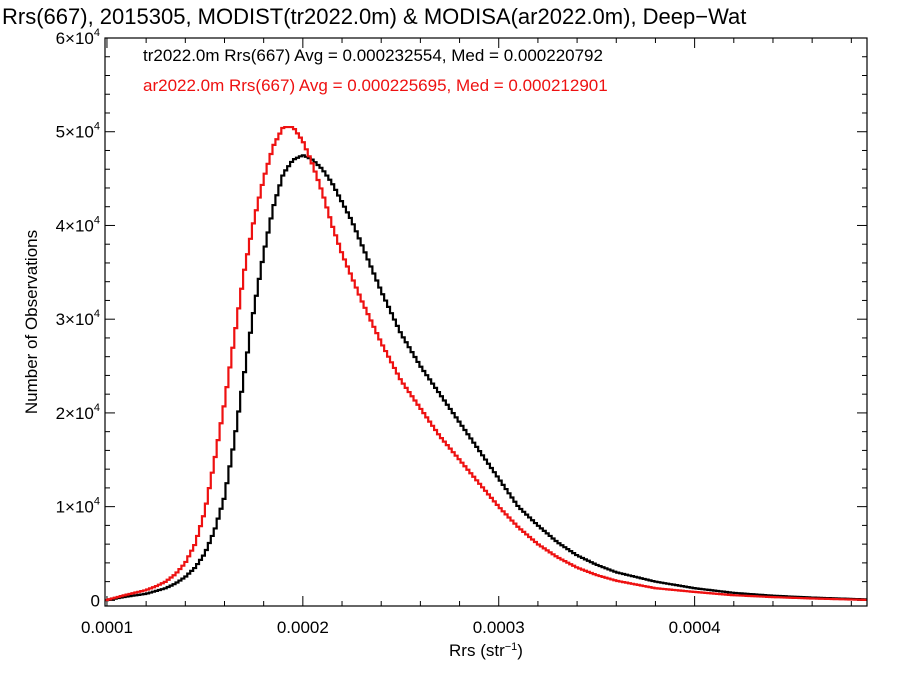 This screenshot has height=675, width=900. What do you see at coordinates (78, 224) in the screenshot?
I see `y-tick-label: 4×10⁴` at bounding box center [78, 224].